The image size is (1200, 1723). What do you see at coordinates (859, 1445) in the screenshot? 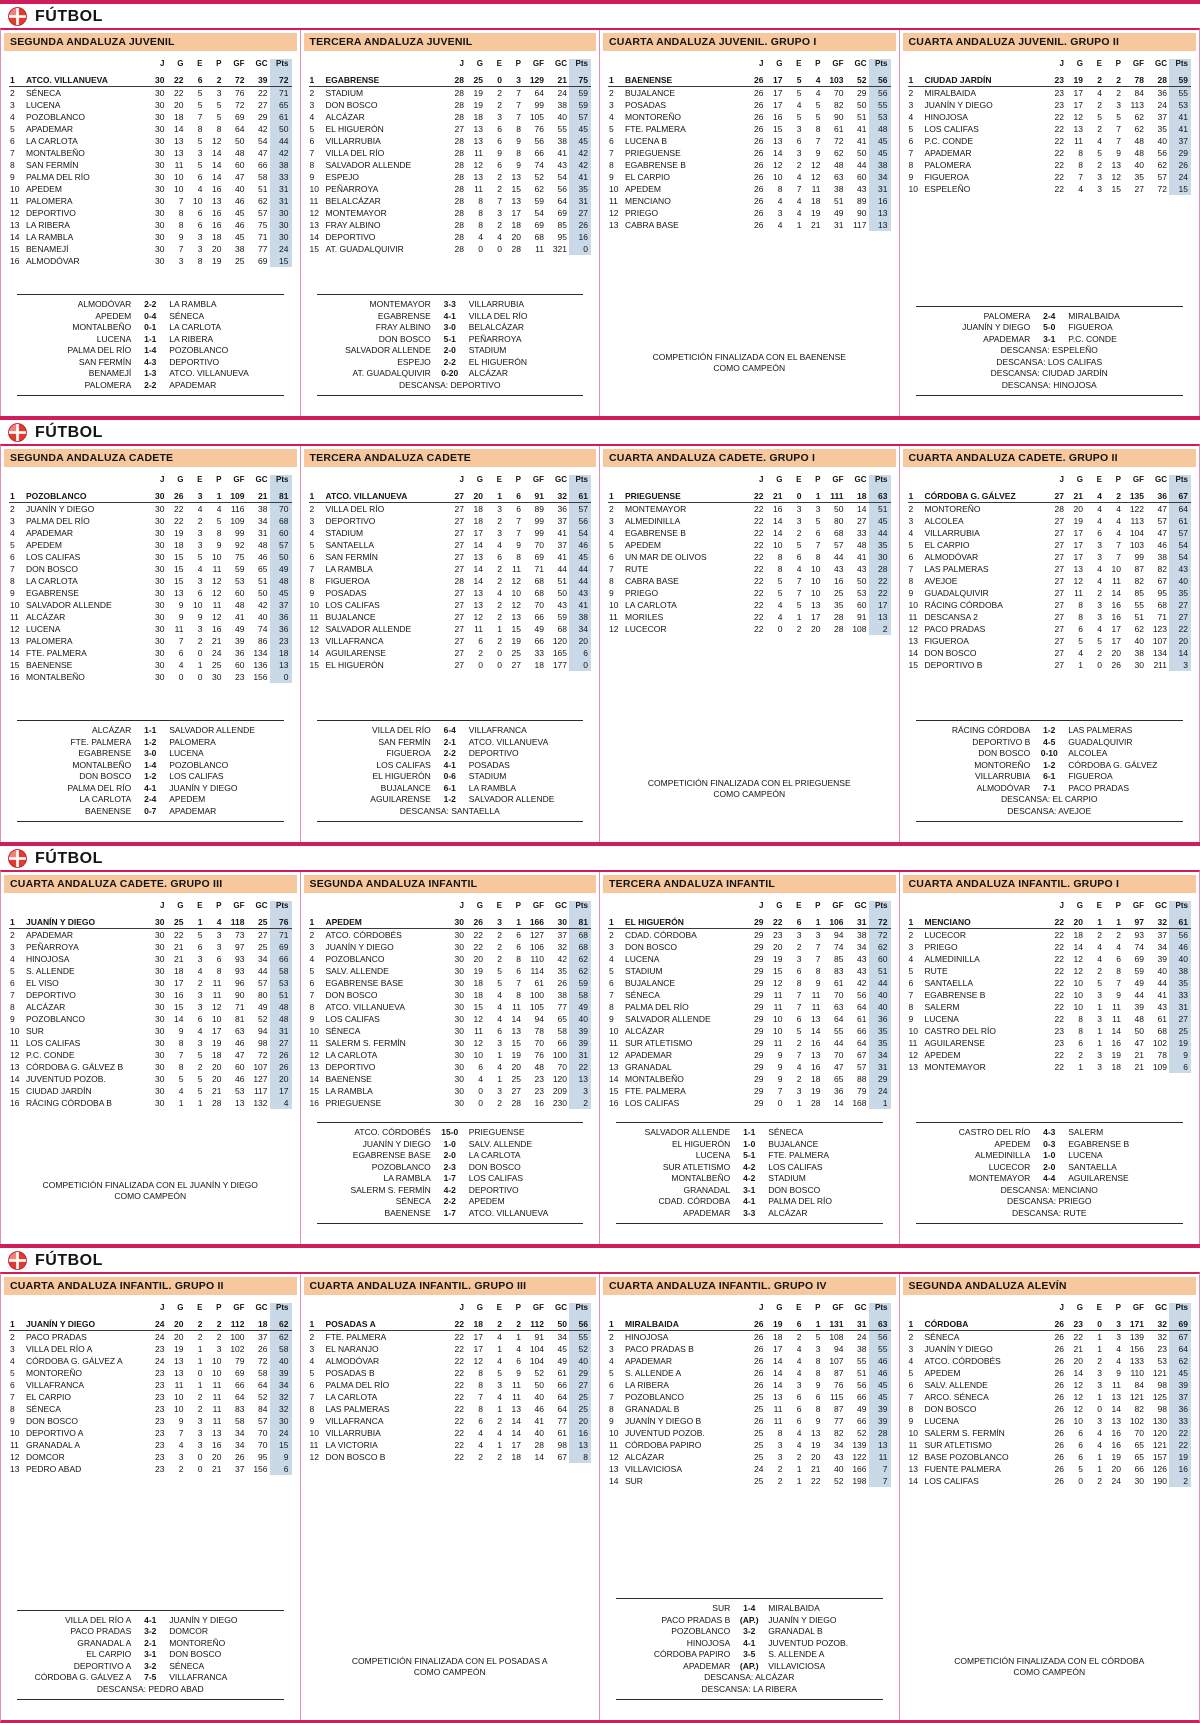
I see `stat-cell: 139` at bounding box center [859, 1445].